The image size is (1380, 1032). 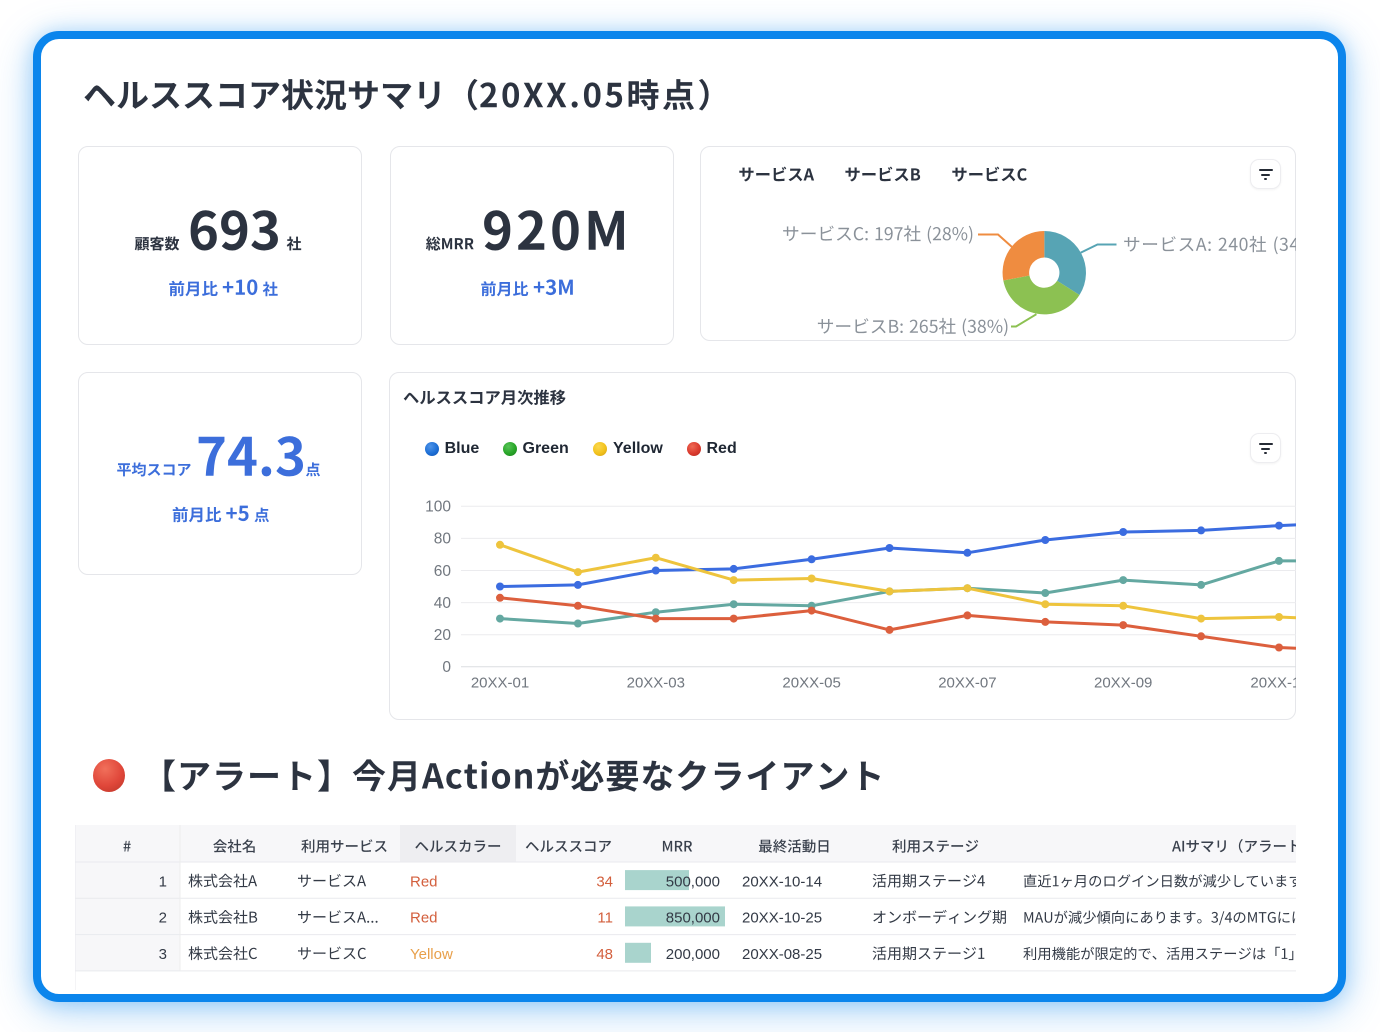 What do you see at coordinates (438, 507) in the screenshot?
I see `svg-text: 100` at bounding box center [438, 507].